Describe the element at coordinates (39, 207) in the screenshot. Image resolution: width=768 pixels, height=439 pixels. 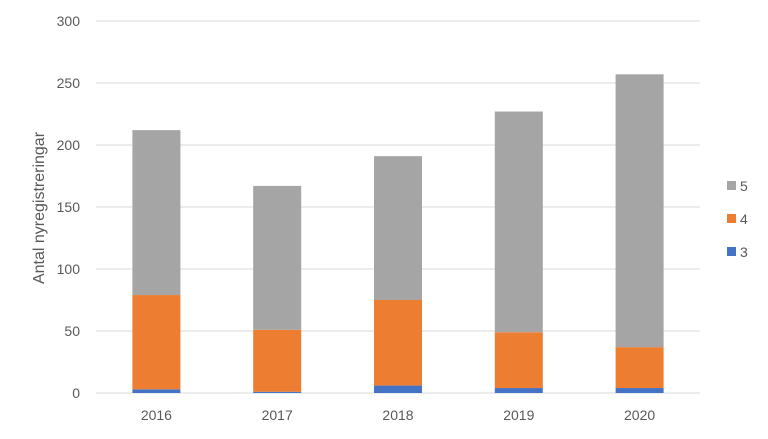
I see `y-axis-title: Antal nyregistreringar` at that location.